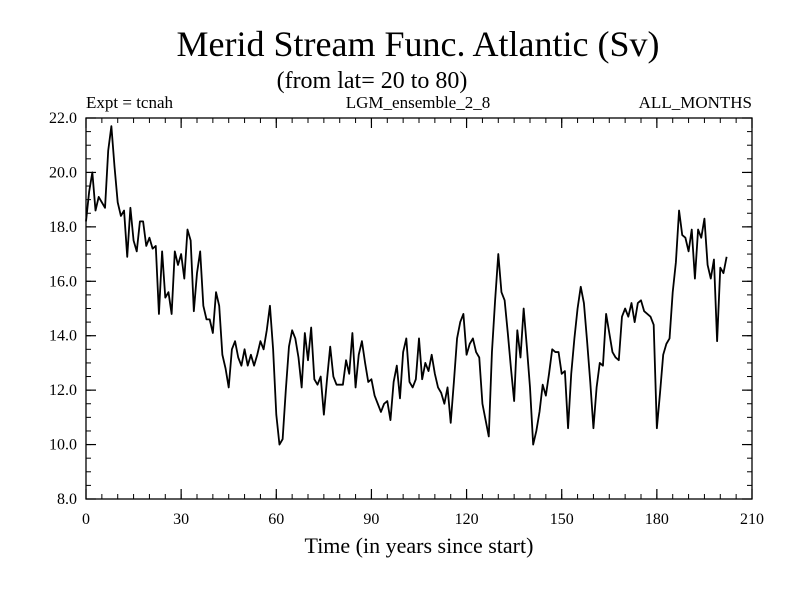 The height and width of the screenshot is (600, 800). Describe the element at coordinates (63, 172) in the screenshot. I see `y-tick-label: 20.0` at that location.